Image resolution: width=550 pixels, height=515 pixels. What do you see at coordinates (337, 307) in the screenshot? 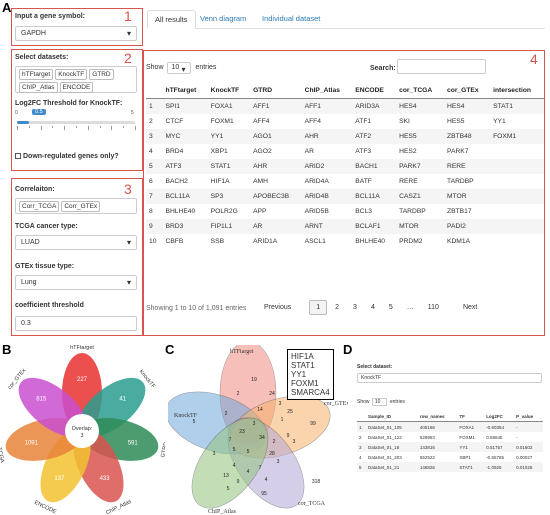
I see `page-button: 2` at bounding box center [337, 307].